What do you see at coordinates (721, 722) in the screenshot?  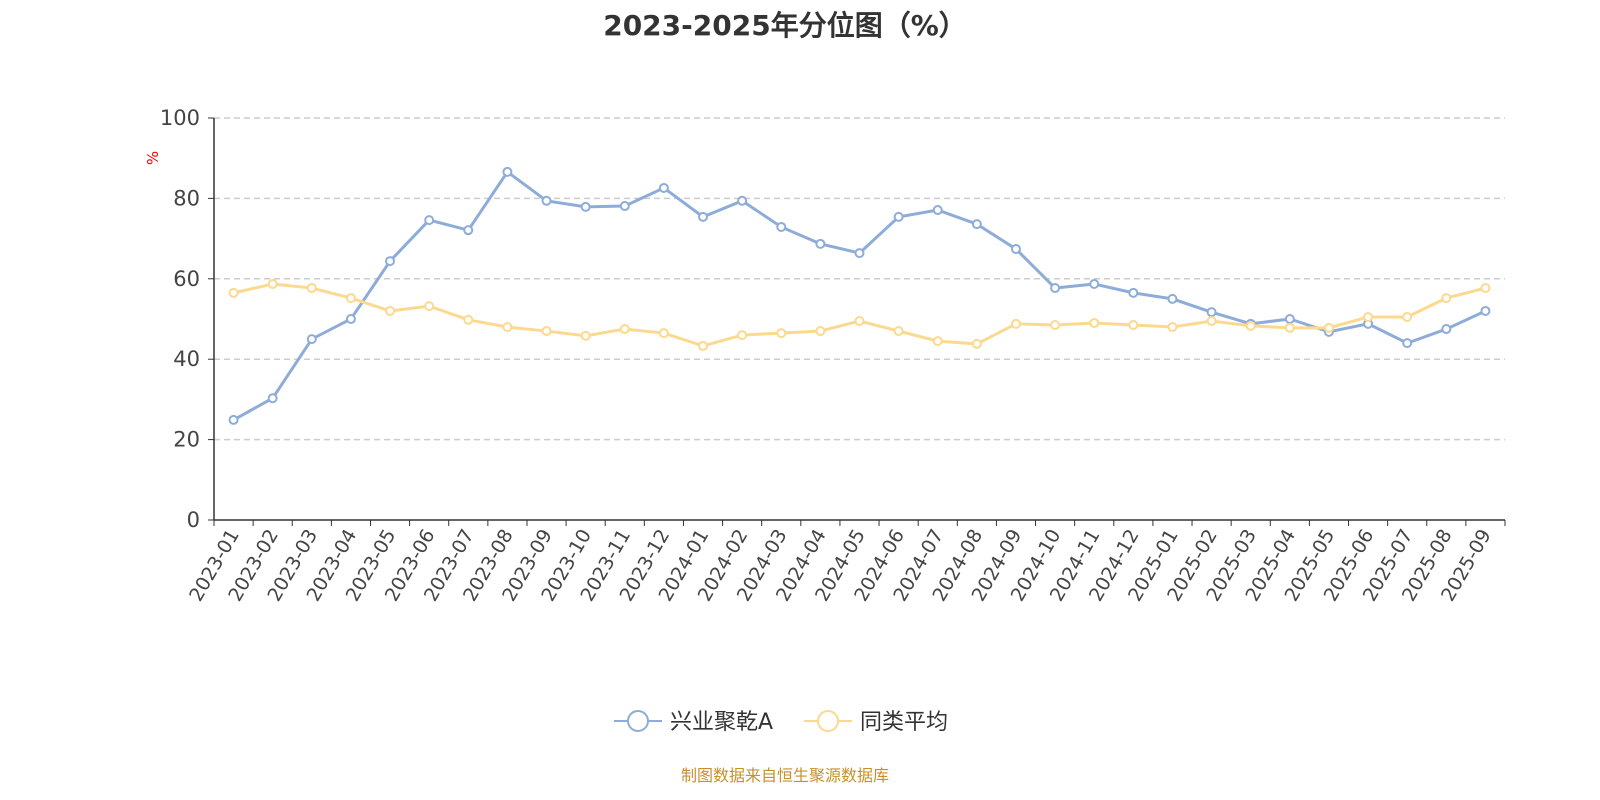 I see `legend-label: 兴业聚乾A` at bounding box center [721, 722].